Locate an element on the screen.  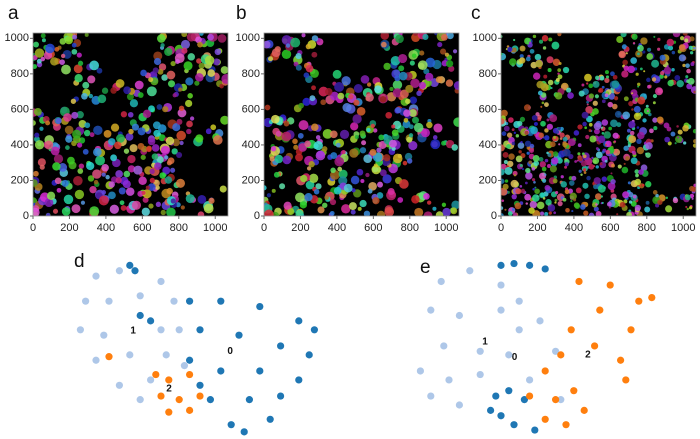
y-tick-label: 1000 is located at coordinates (248, 38).